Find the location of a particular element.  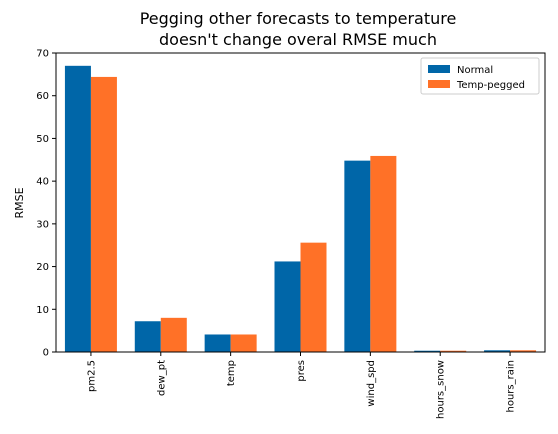

y-tick-label: 40 is located at coordinates (42, 182).